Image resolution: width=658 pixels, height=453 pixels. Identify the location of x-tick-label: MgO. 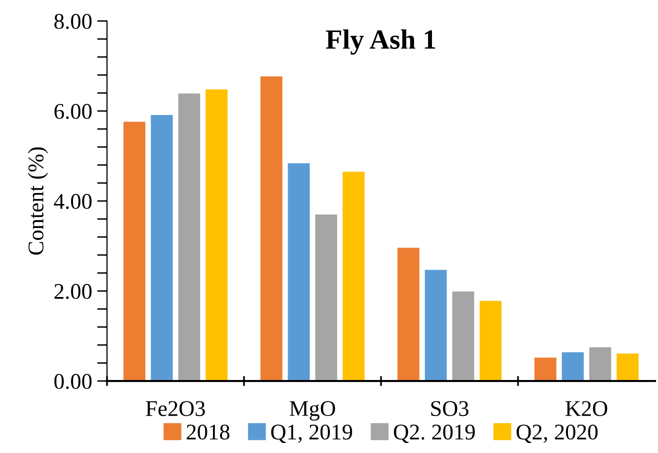
(313, 411).